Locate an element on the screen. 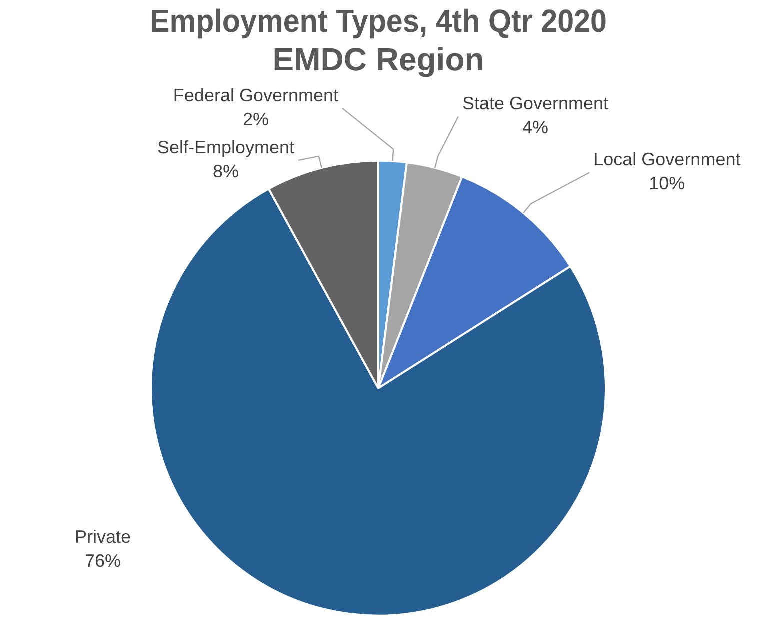 Image resolution: width=757 pixels, height=638 pixels. data-label: 4% is located at coordinates (535, 128).